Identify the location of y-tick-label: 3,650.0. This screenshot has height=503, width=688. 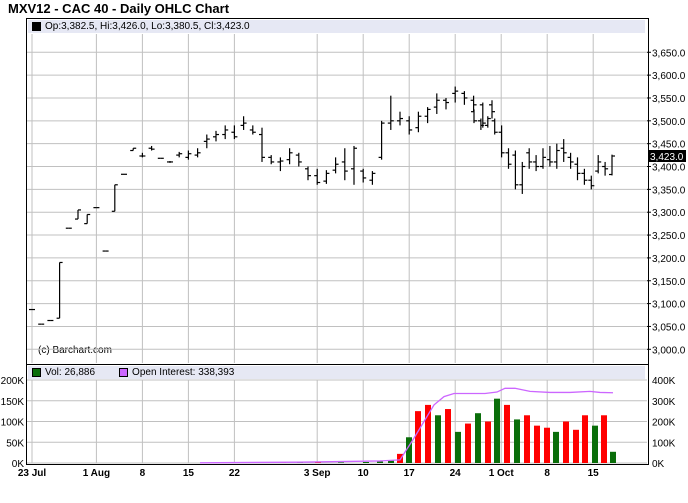
(669, 53).